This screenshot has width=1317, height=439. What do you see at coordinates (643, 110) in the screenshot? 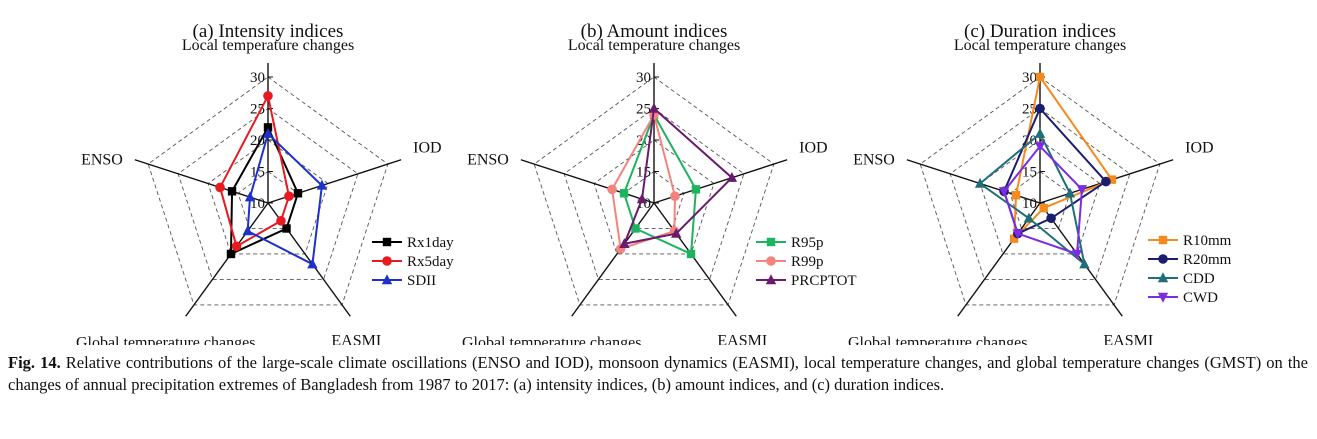
I see `tick-label: 25` at bounding box center [643, 110].